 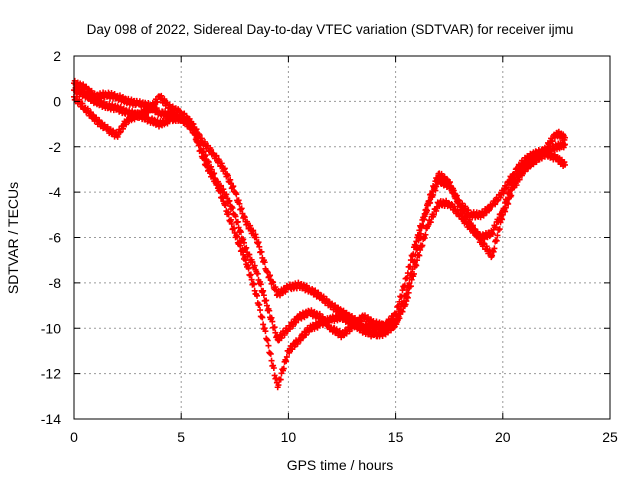 What do you see at coordinates (340, 465) in the screenshot?
I see `x-axis-label: GPS time / hours` at bounding box center [340, 465].